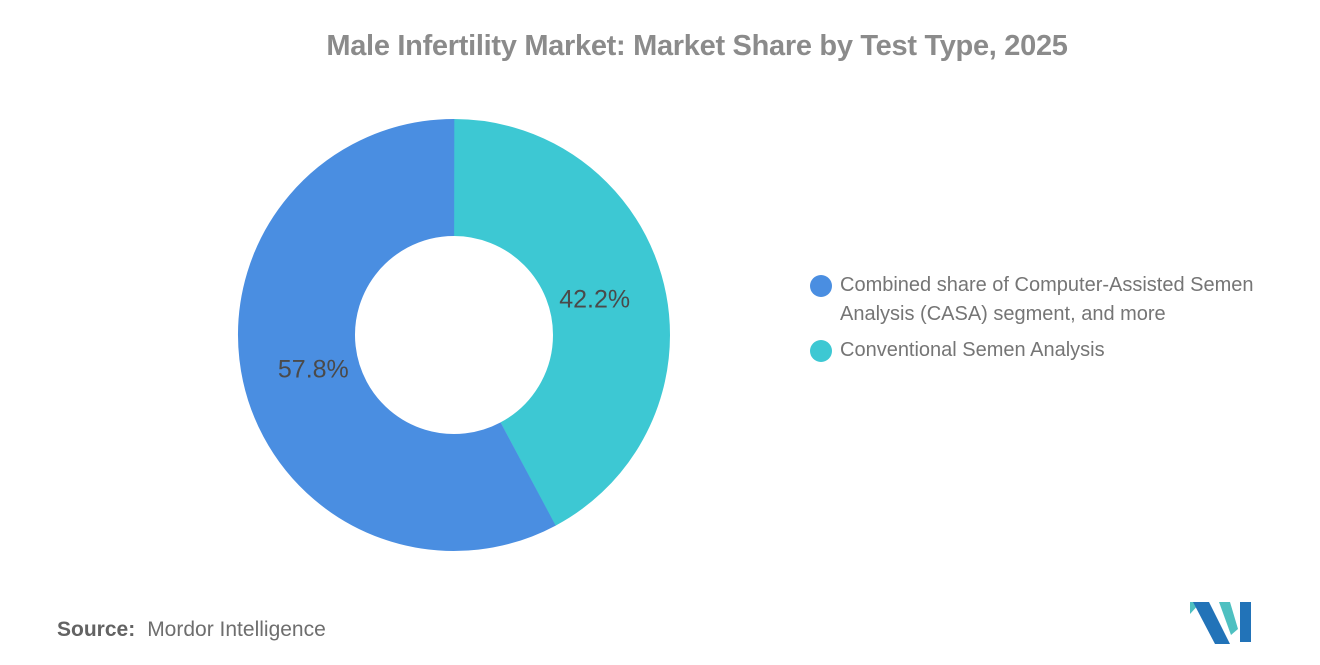 This screenshot has width=1320, height=665. What do you see at coordinates (96, 629) in the screenshot?
I see `source-label: Source:` at bounding box center [96, 629].